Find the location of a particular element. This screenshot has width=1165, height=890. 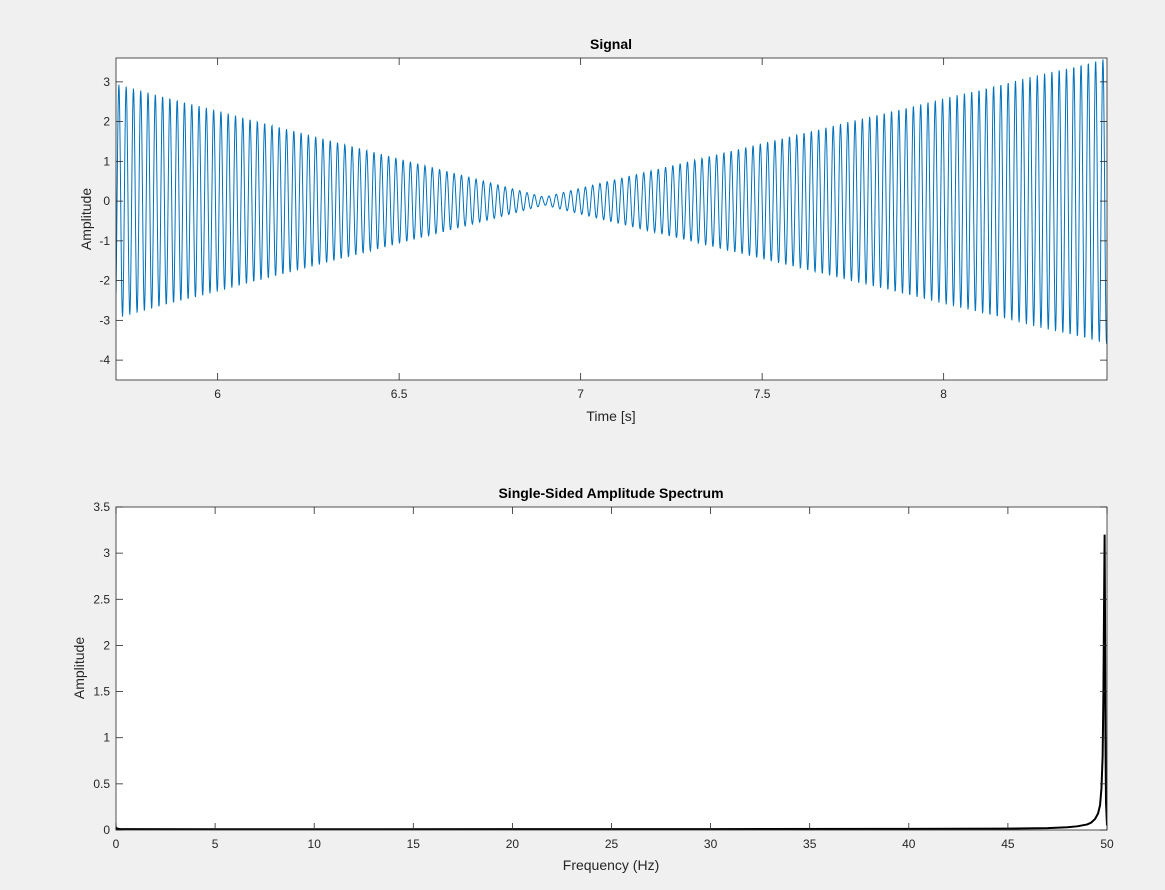

spectrum-y-tick-label: 0.5 is located at coordinates (101, 784).